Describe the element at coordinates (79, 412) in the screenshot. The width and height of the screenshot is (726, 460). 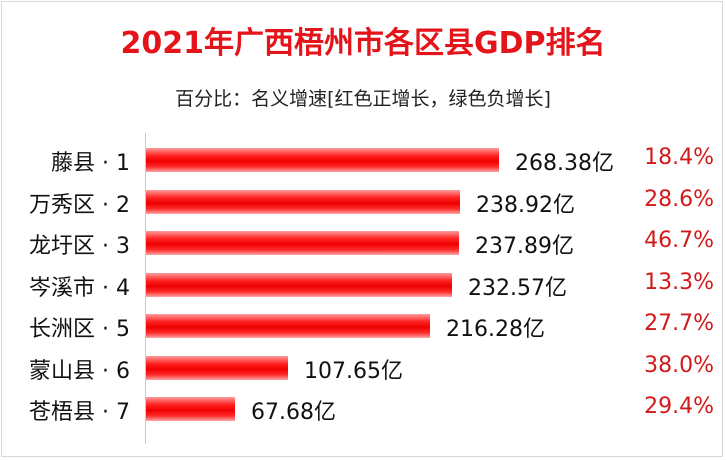
I see `category-label: 苍梧县 · 7` at that location.